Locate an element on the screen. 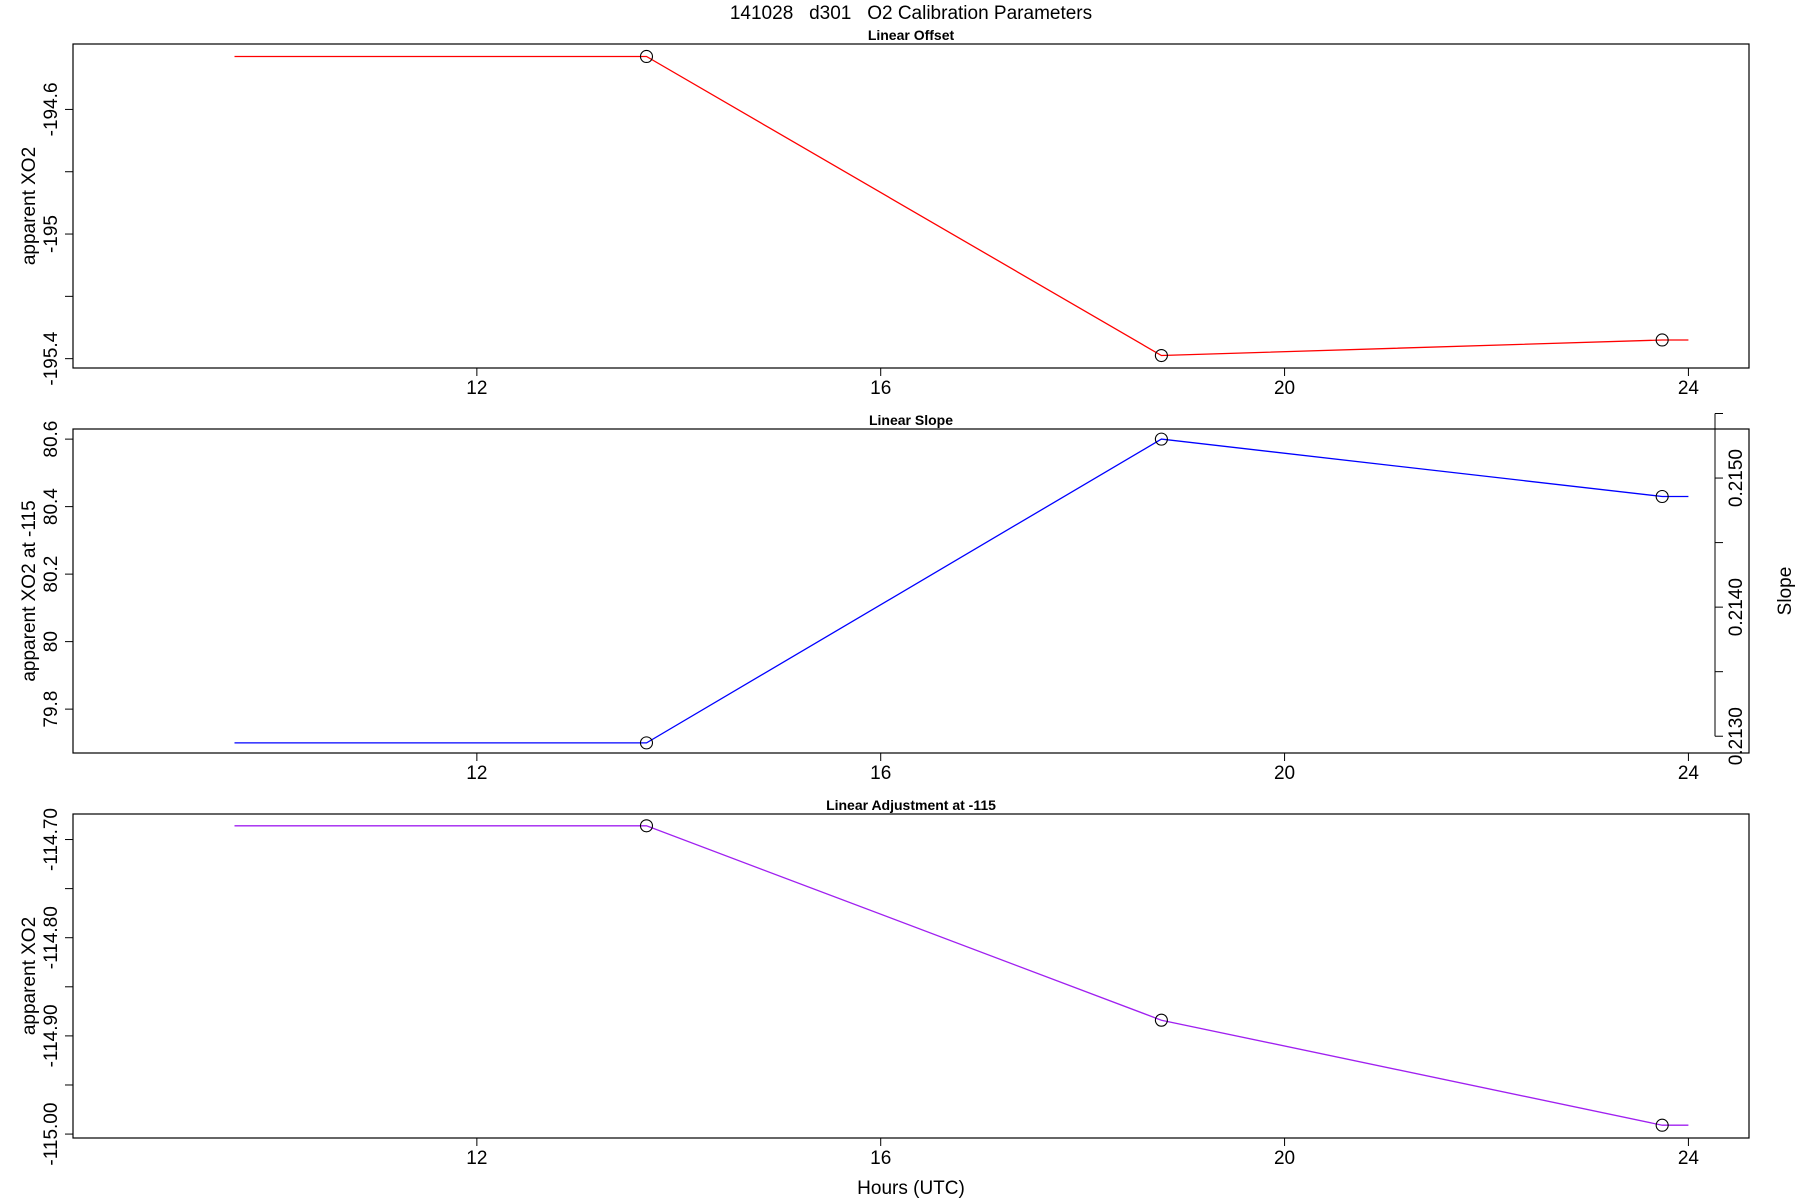 Image resolution: width=1800 pixels, height=1200 pixels. linear-offset-y-tick-label-2: -194.6 is located at coordinates (51, 109).